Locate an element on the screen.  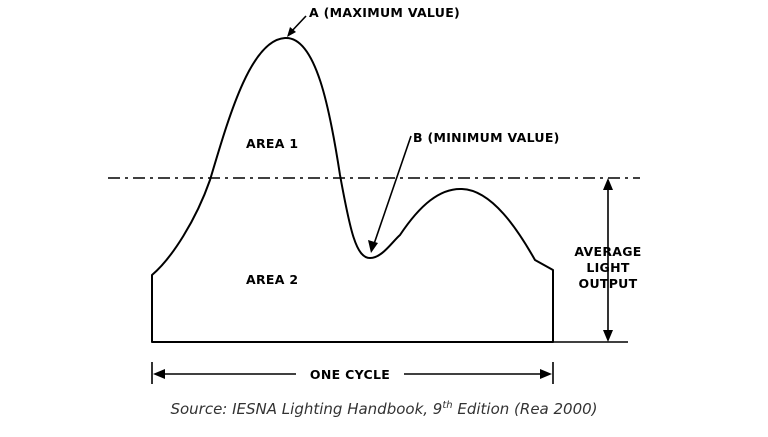
label-one-cycle: ONE CYCLE is located at coordinates (350, 374).